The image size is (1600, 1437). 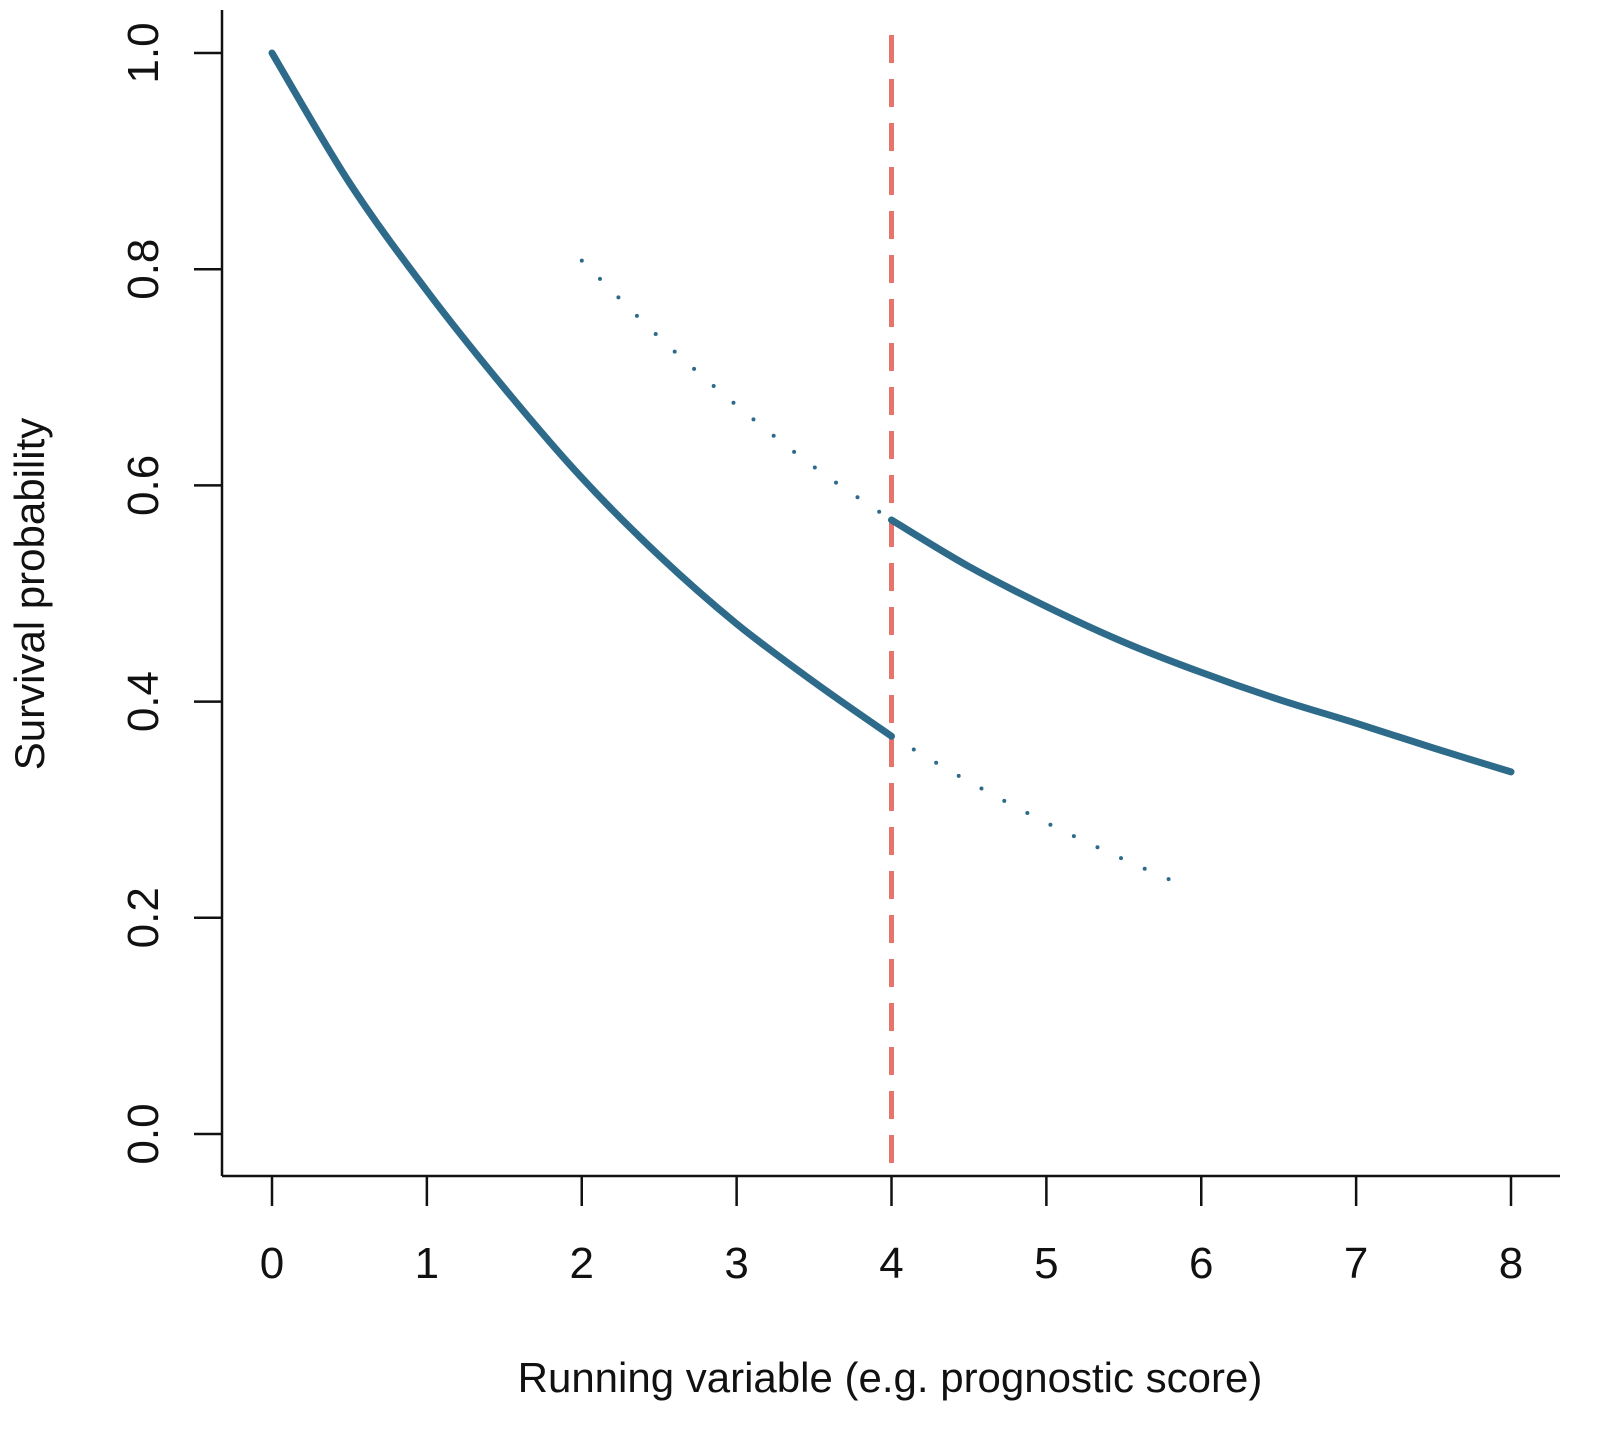 I want to click on y-tick-label-1: 1.0, so click(x=143, y=52).